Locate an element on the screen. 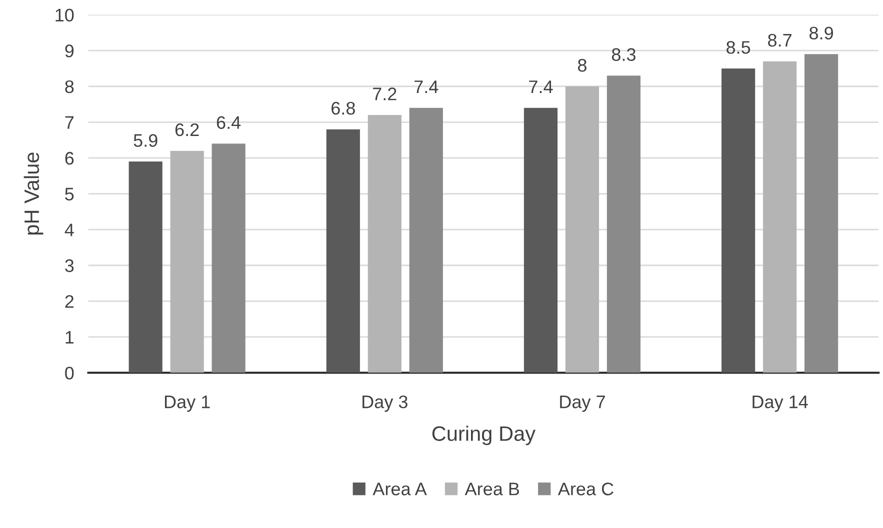  y-tick-label: 5 is located at coordinates (69, 194).